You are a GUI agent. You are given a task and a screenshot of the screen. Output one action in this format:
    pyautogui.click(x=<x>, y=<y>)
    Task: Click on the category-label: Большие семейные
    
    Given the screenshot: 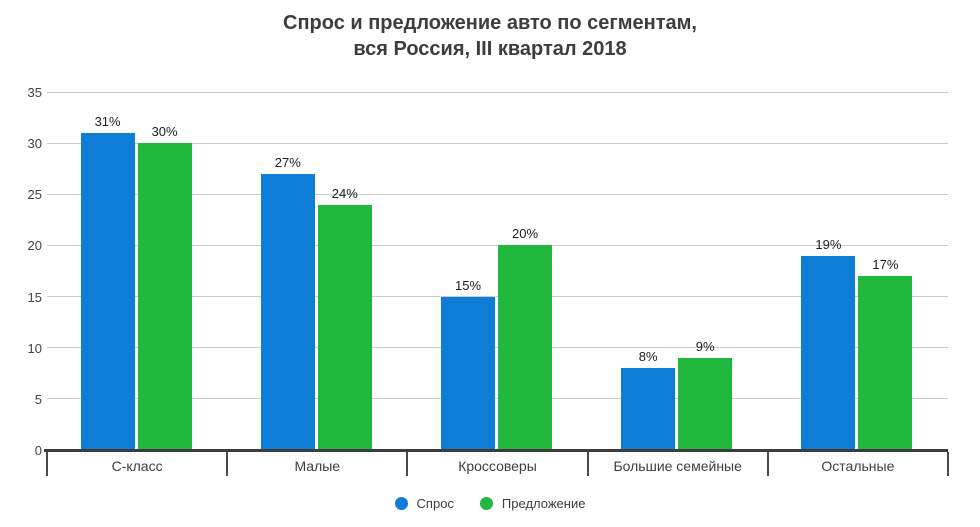 What is the action you would take?
    pyautogui.click(x=677, y=466)
    